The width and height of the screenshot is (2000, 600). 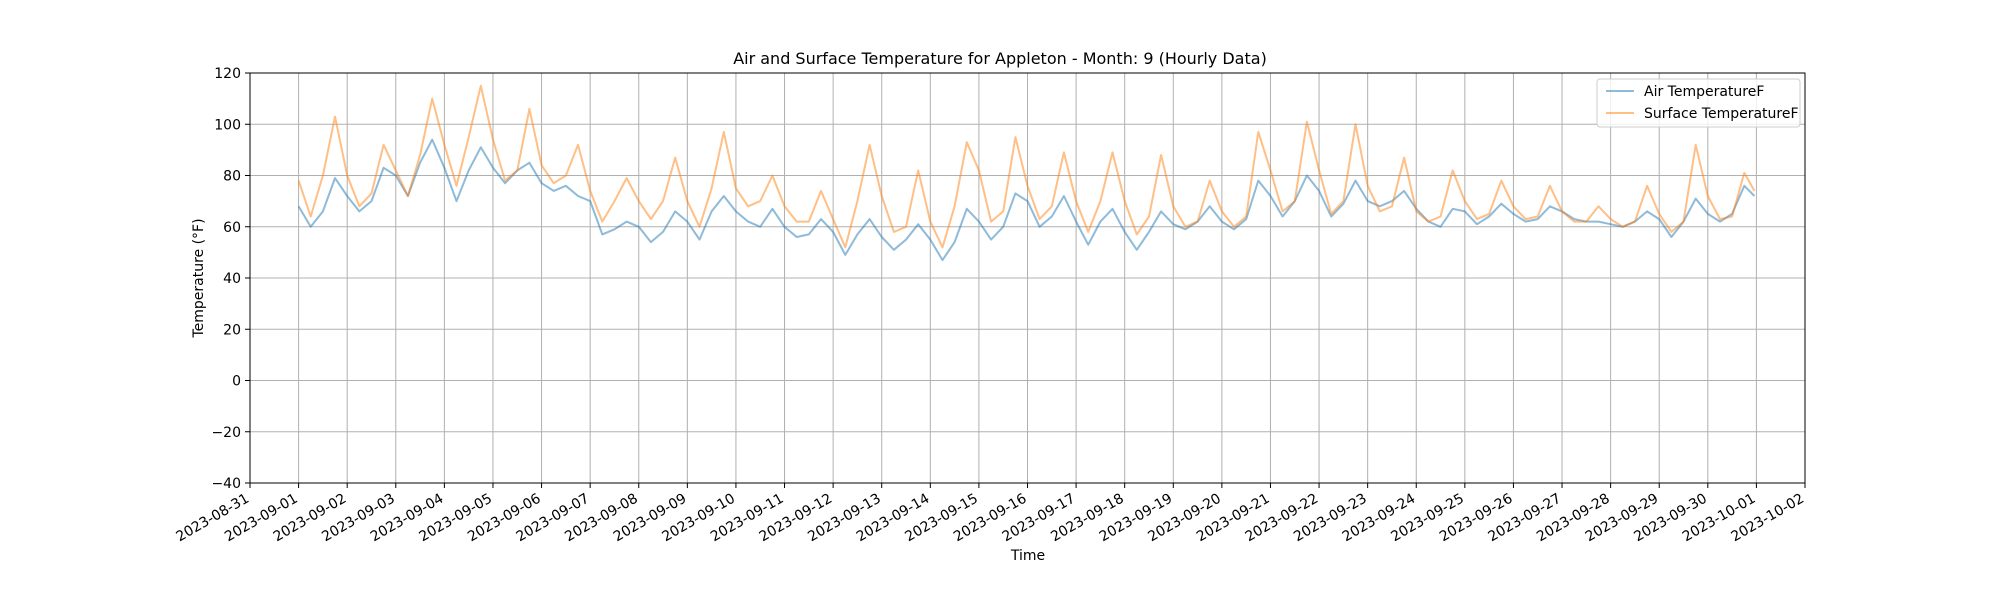 I want to click on y-tick-label: 100, so click(x=227, y=125).